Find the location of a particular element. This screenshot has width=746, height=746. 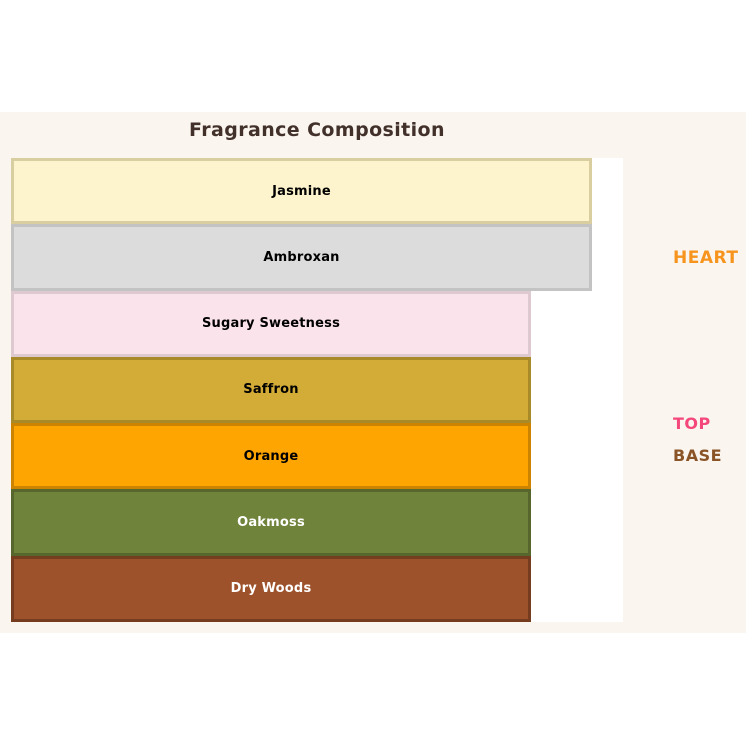

bar-ambroxan: Ambroxan is located at coordinates (301, 257).